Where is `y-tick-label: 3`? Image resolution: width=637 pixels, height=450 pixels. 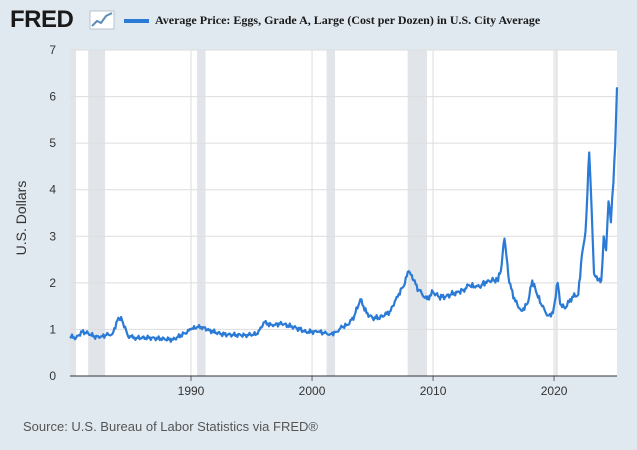
y-tick-label: 3 is located at coordinates (52, 236).